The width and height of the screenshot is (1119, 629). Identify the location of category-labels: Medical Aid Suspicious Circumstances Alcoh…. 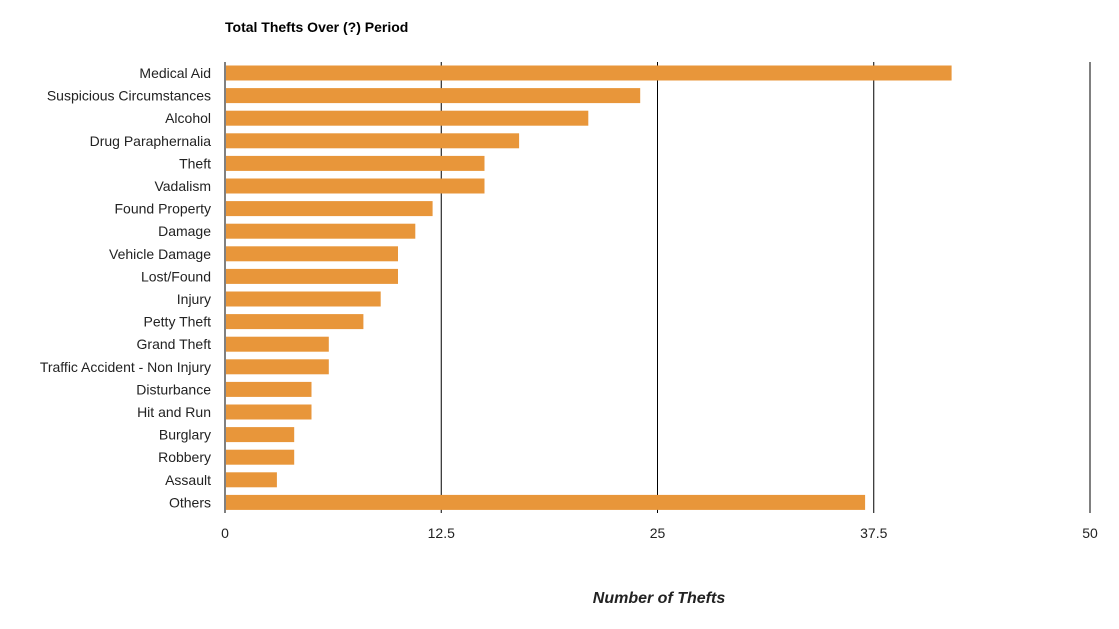
(125, 287).